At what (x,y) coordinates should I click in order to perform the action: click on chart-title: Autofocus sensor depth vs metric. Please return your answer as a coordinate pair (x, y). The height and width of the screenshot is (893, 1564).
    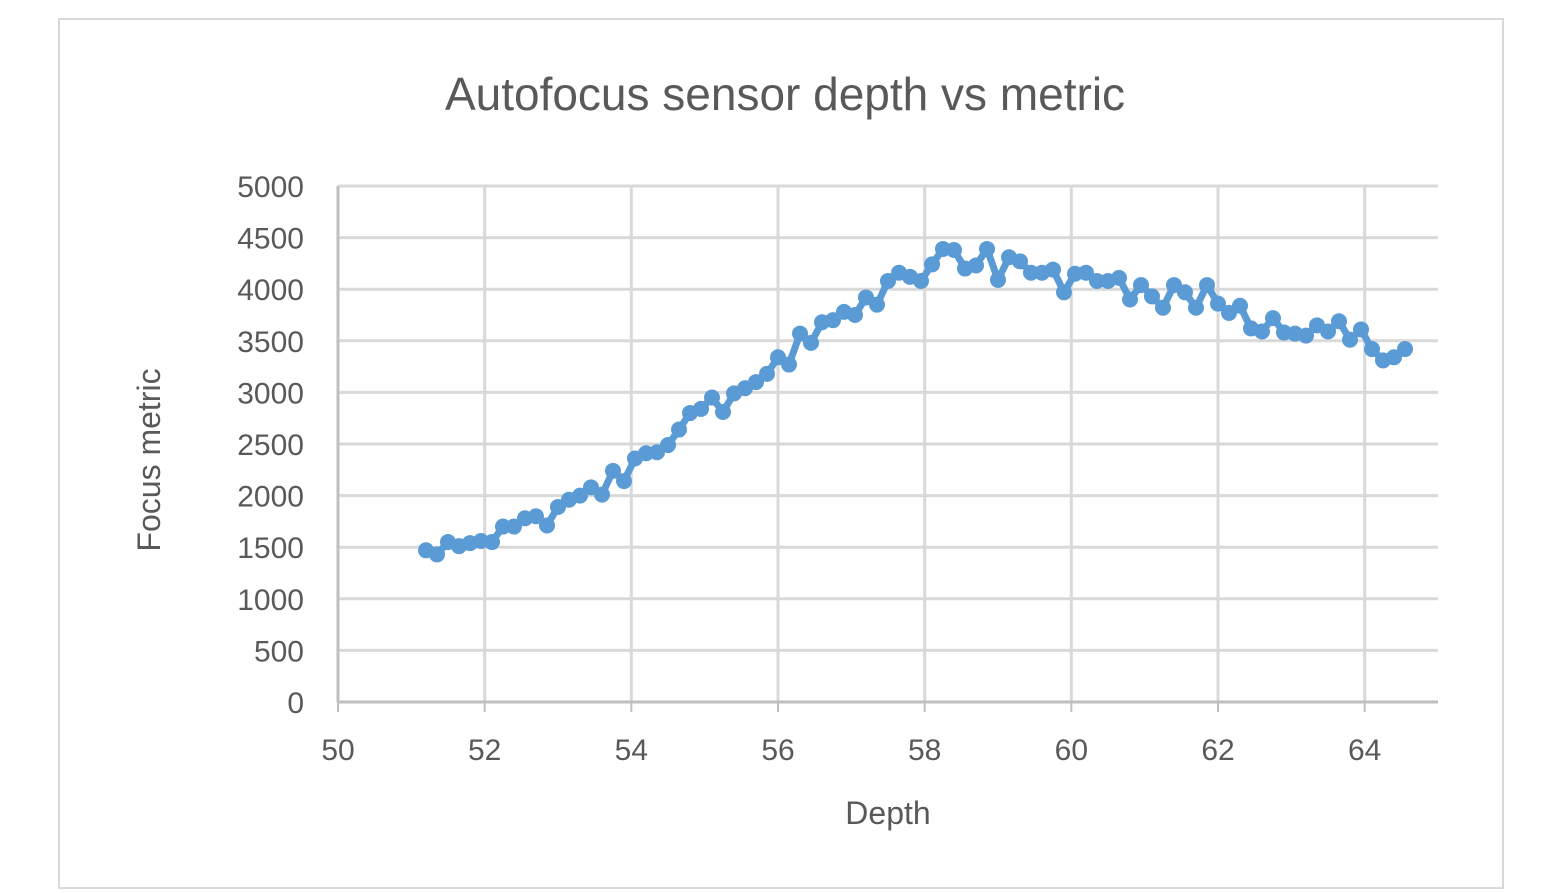
    Looking at the image, I should click on (785, 94).